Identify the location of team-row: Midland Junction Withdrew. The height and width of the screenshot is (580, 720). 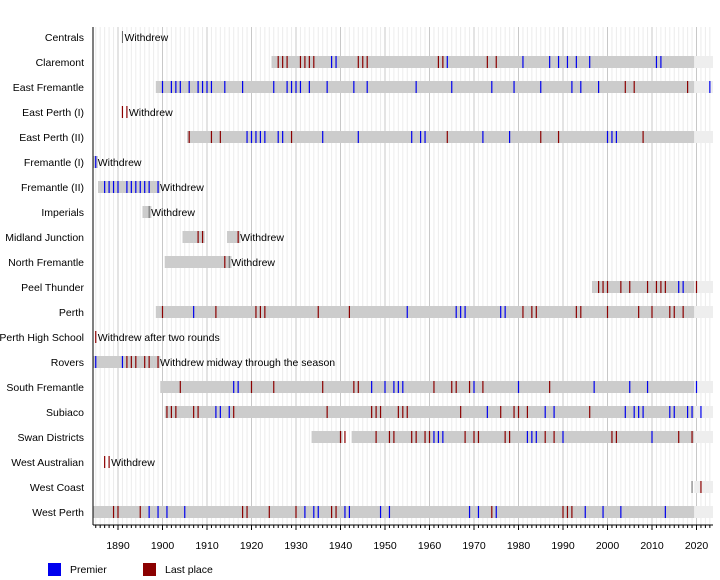
(144, 237).